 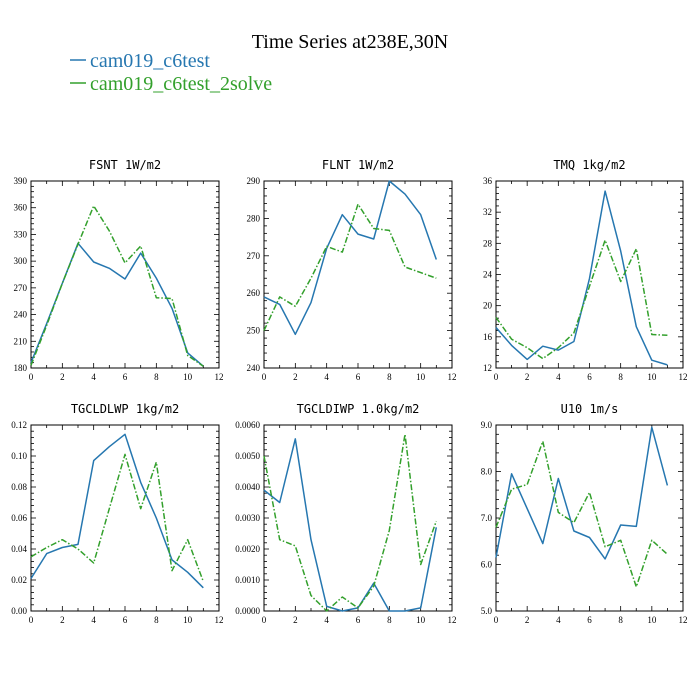 I want to click on y-tick-label: 0.04, so click(x=19, y=549).